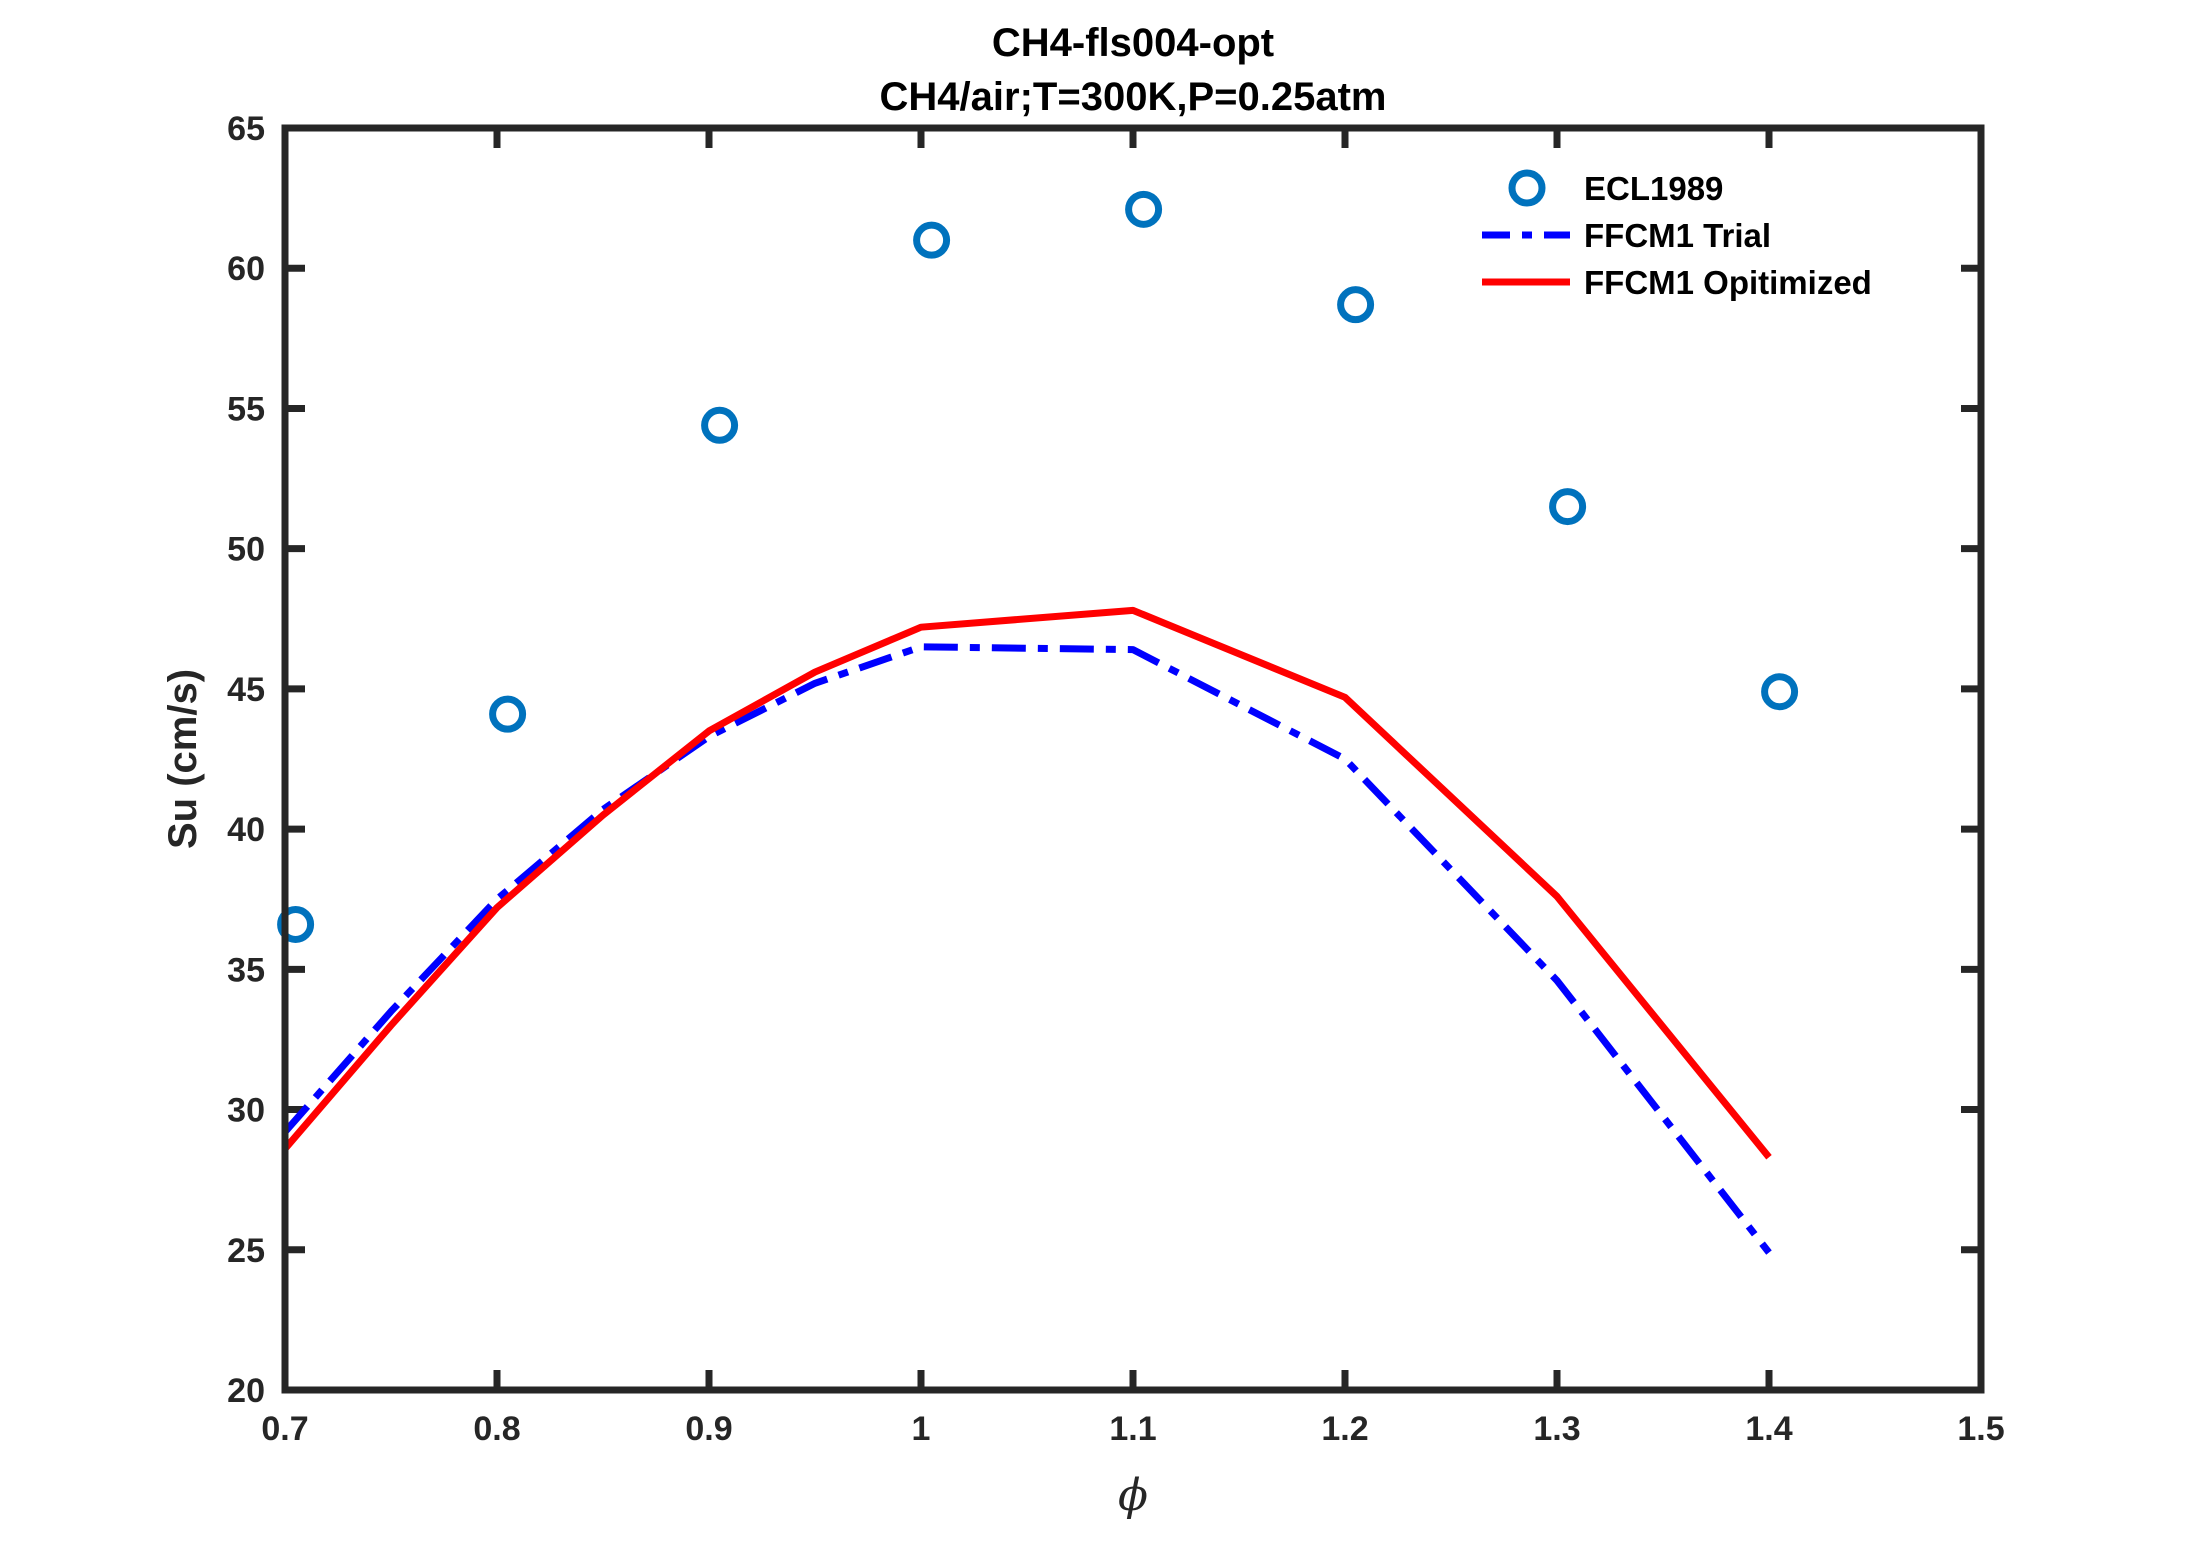 Image resolution: width=2187 pixels, height=1563 pixels. What do you see at coordinates (921, 1429) in the screenshot?
I see `x-tick-label: 1` at bounding box center [921, 1429].